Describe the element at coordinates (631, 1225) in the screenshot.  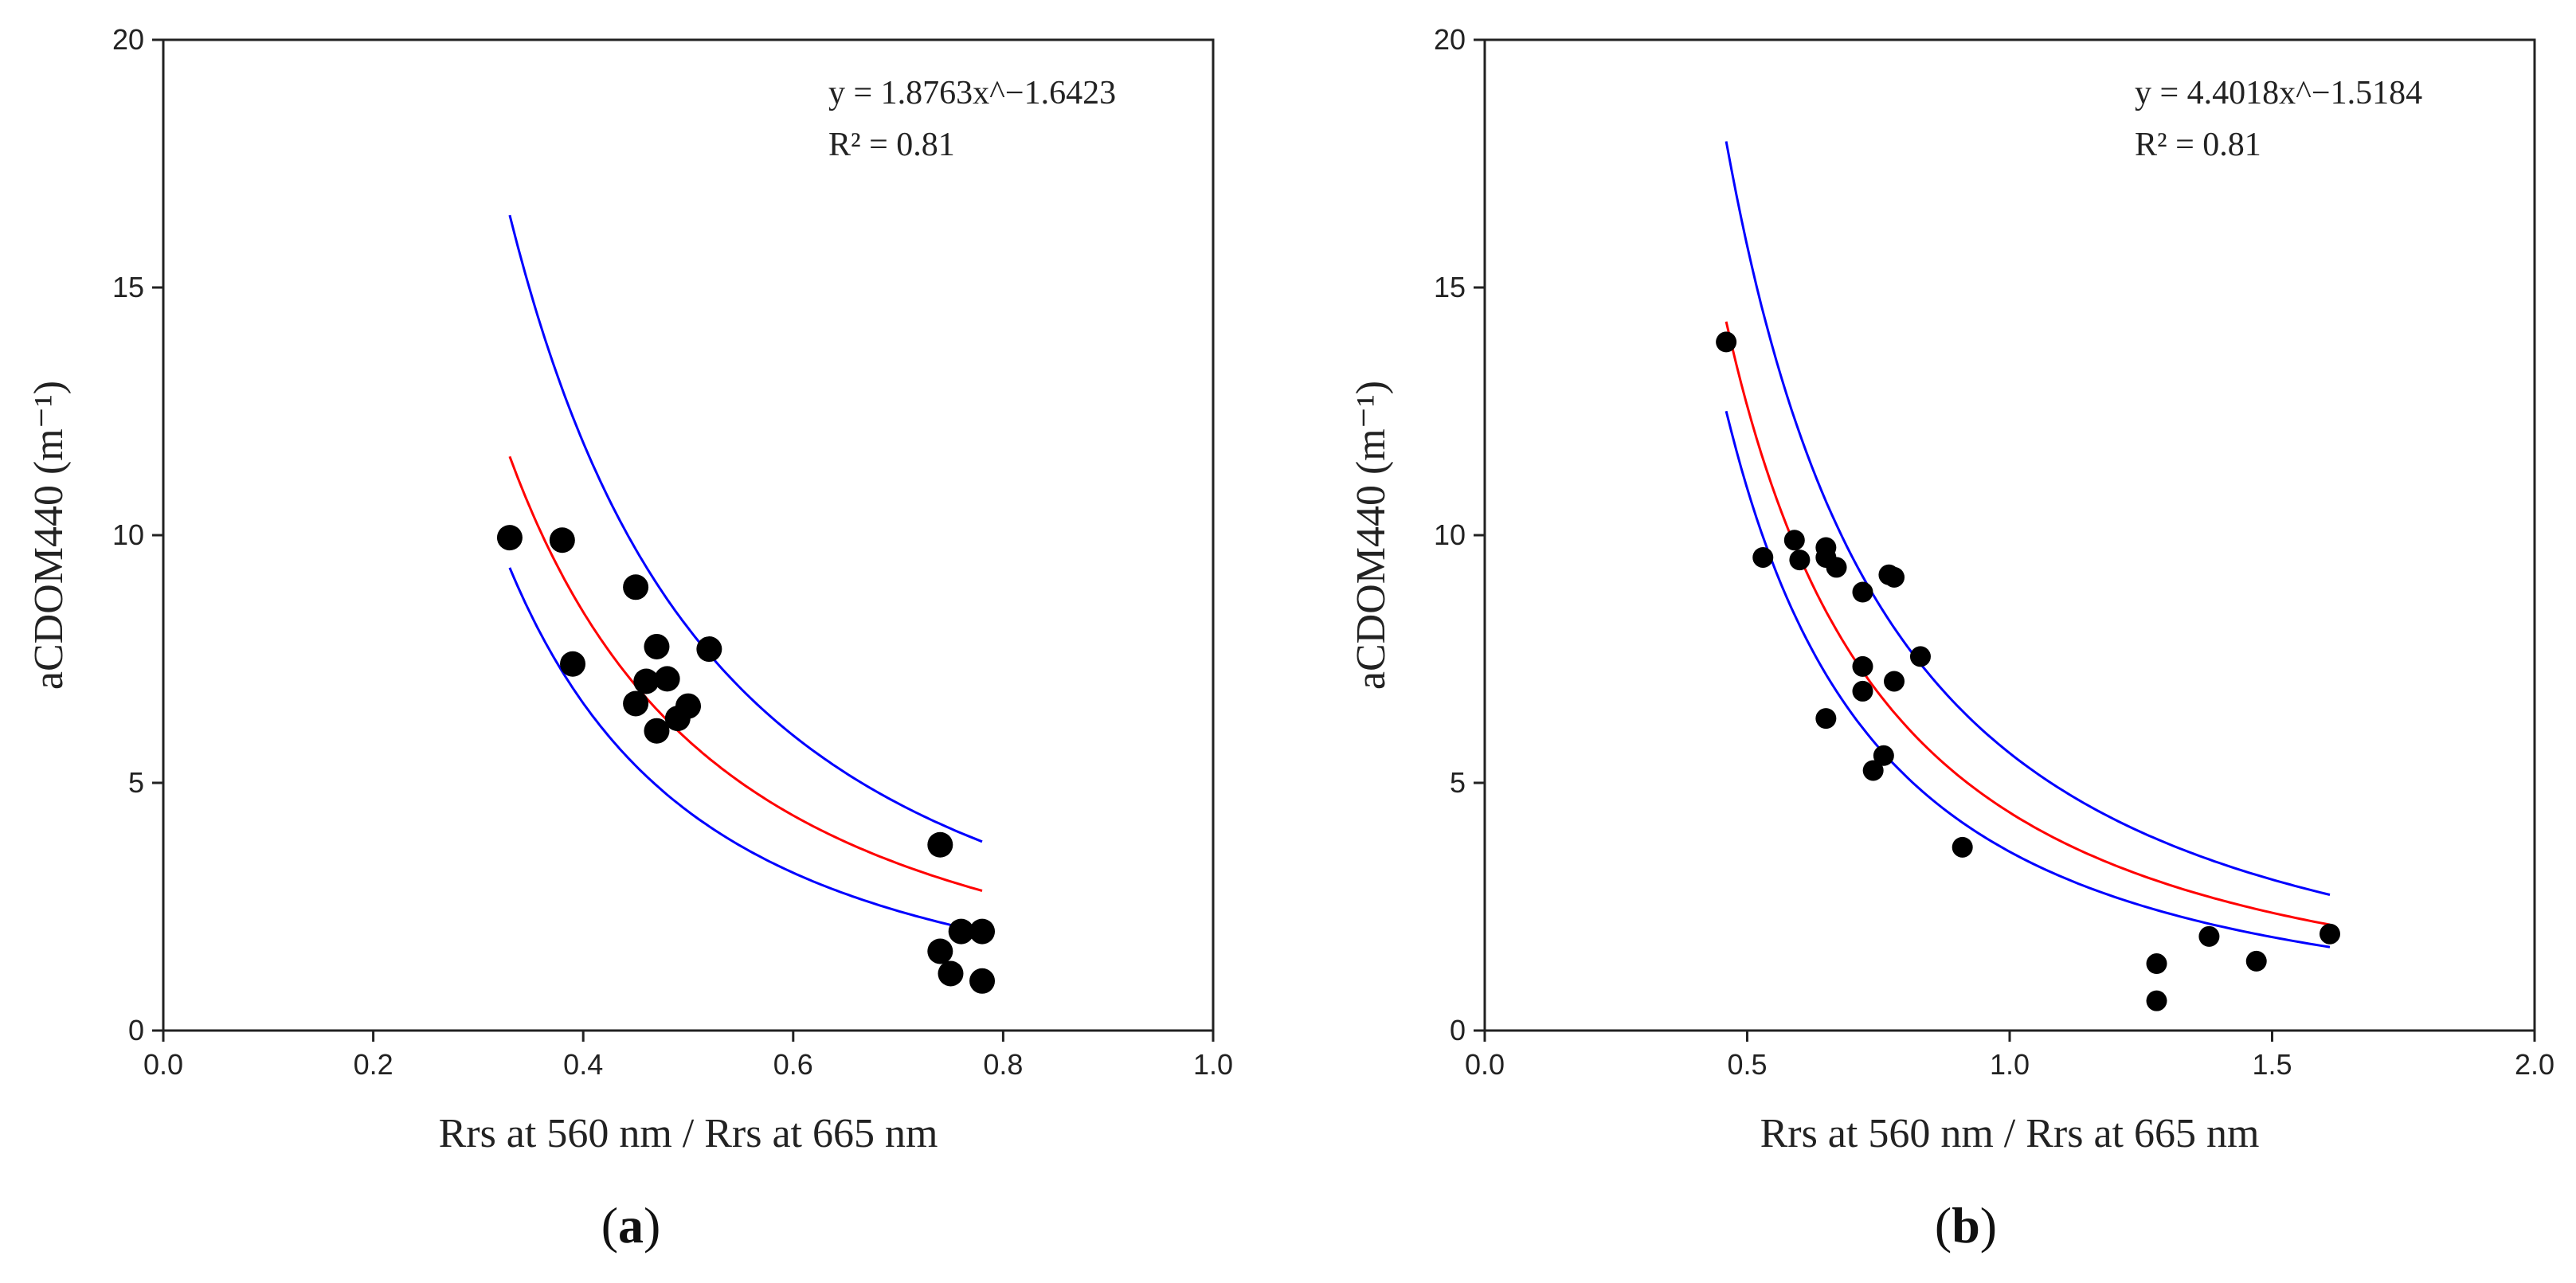
I see `panel-label-a: (a)` at that location.